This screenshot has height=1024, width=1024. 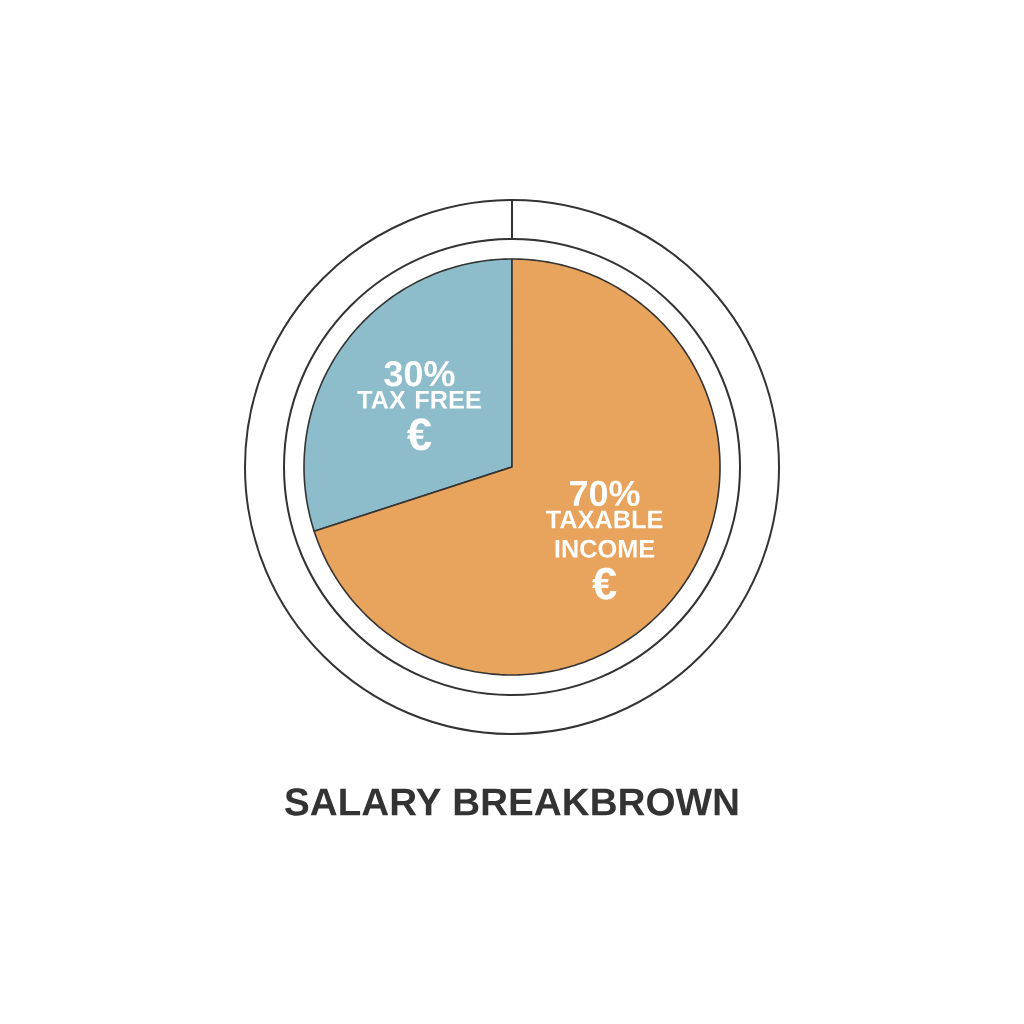 What do you see at coordinates (419, 400) in the screenshot?
I see `slice-label: TAX FREE` at bounding box center [419, 400].